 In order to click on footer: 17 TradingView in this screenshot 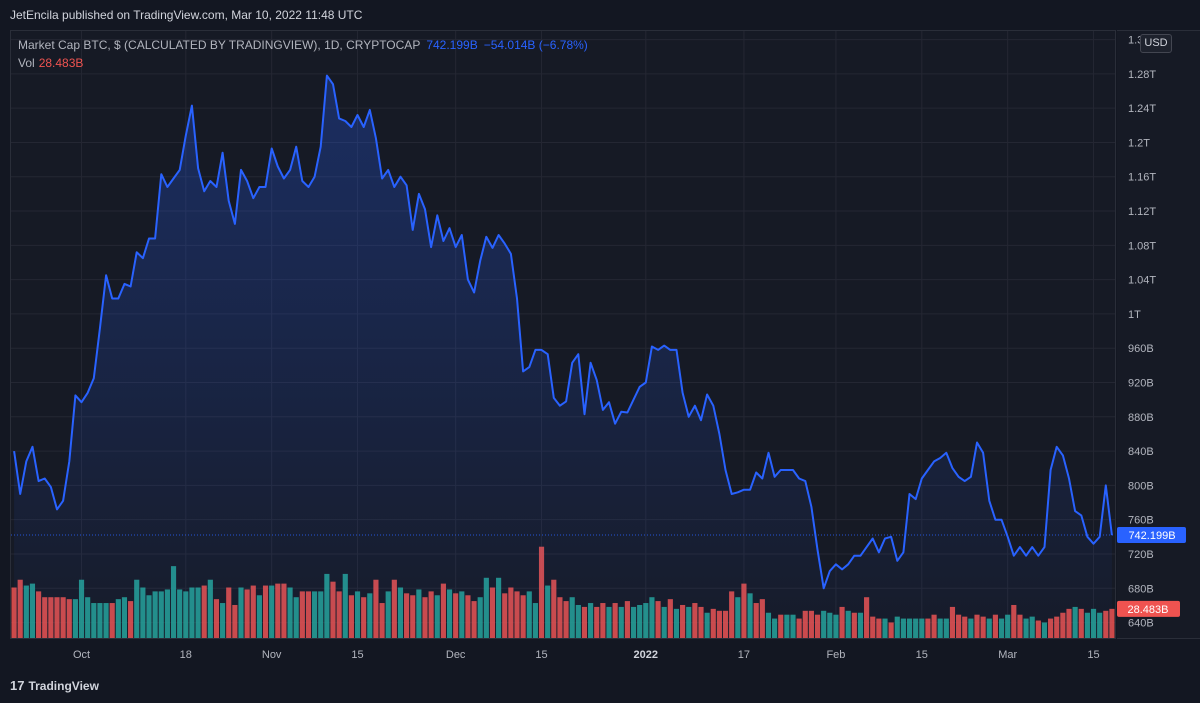, I will do `click(600, 687)`.